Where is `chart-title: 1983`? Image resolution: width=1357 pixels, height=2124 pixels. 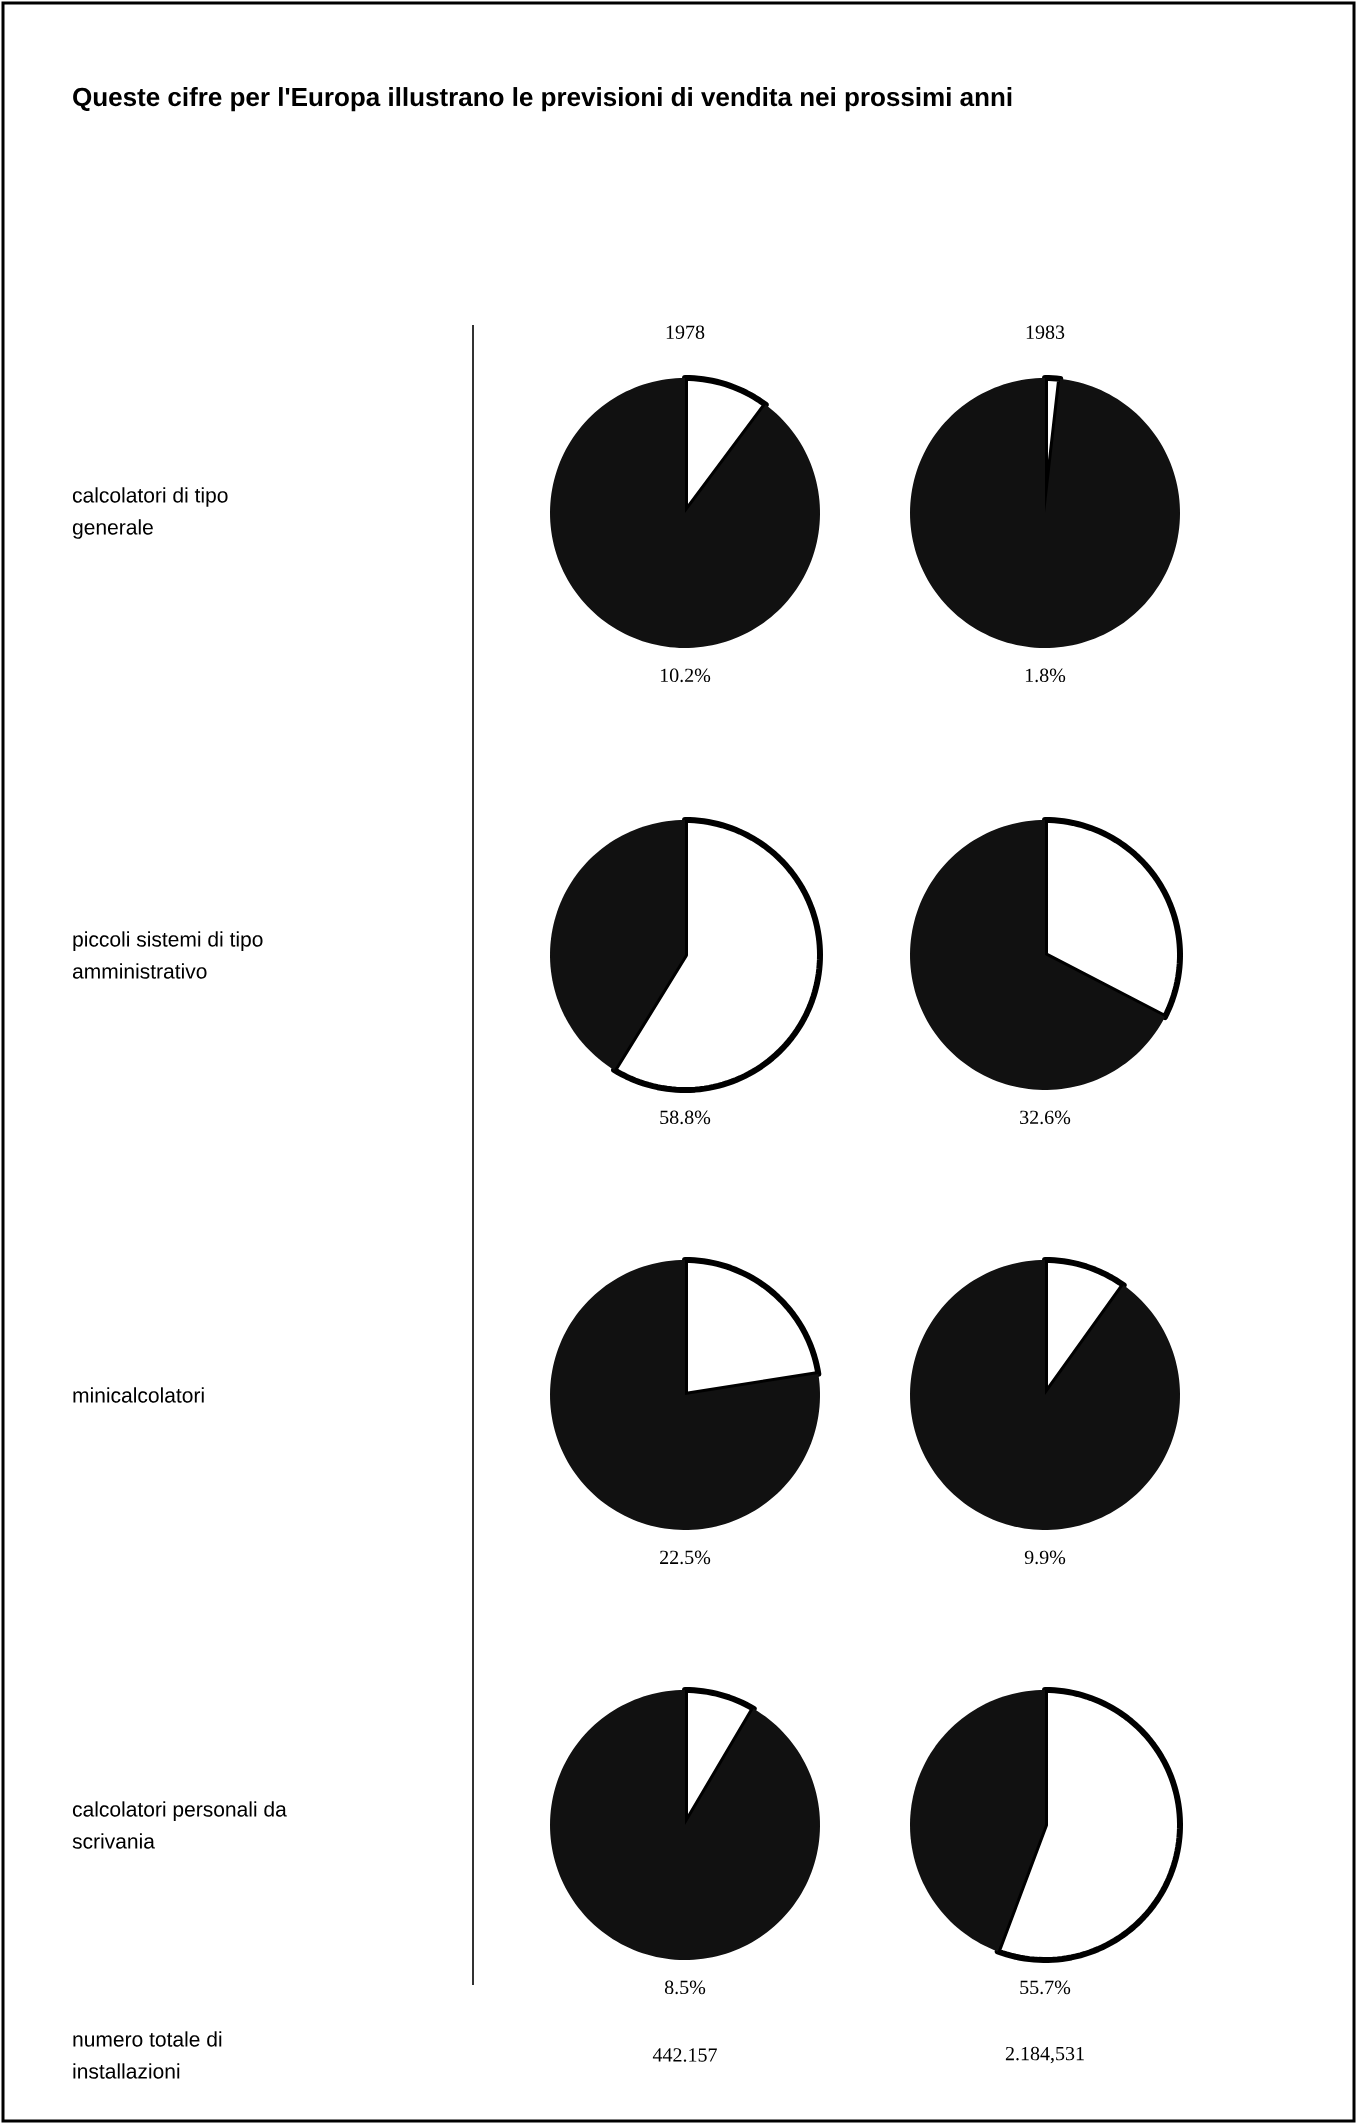
chart-title: 1983 is located at coordinates (1045, 332).